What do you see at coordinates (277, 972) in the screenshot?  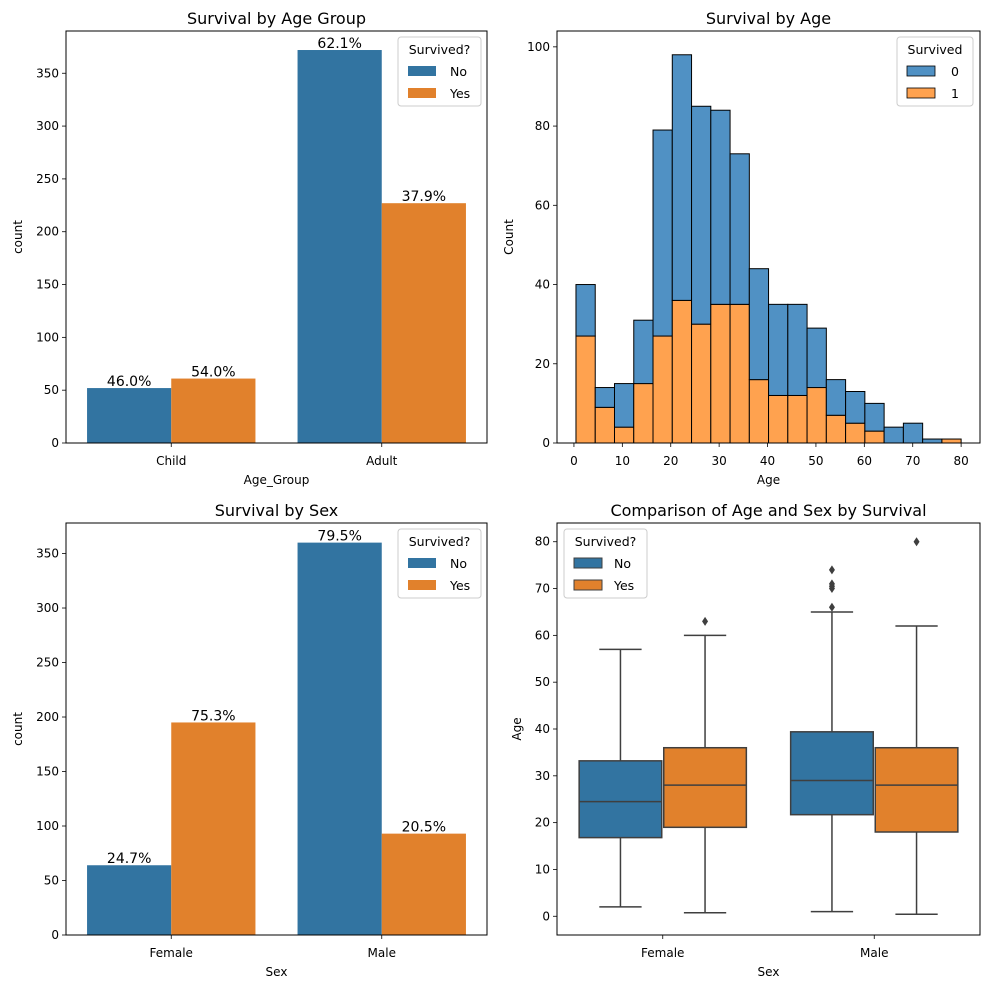 I see `x-axis-label: Sex` at bounding box center [277, 972].